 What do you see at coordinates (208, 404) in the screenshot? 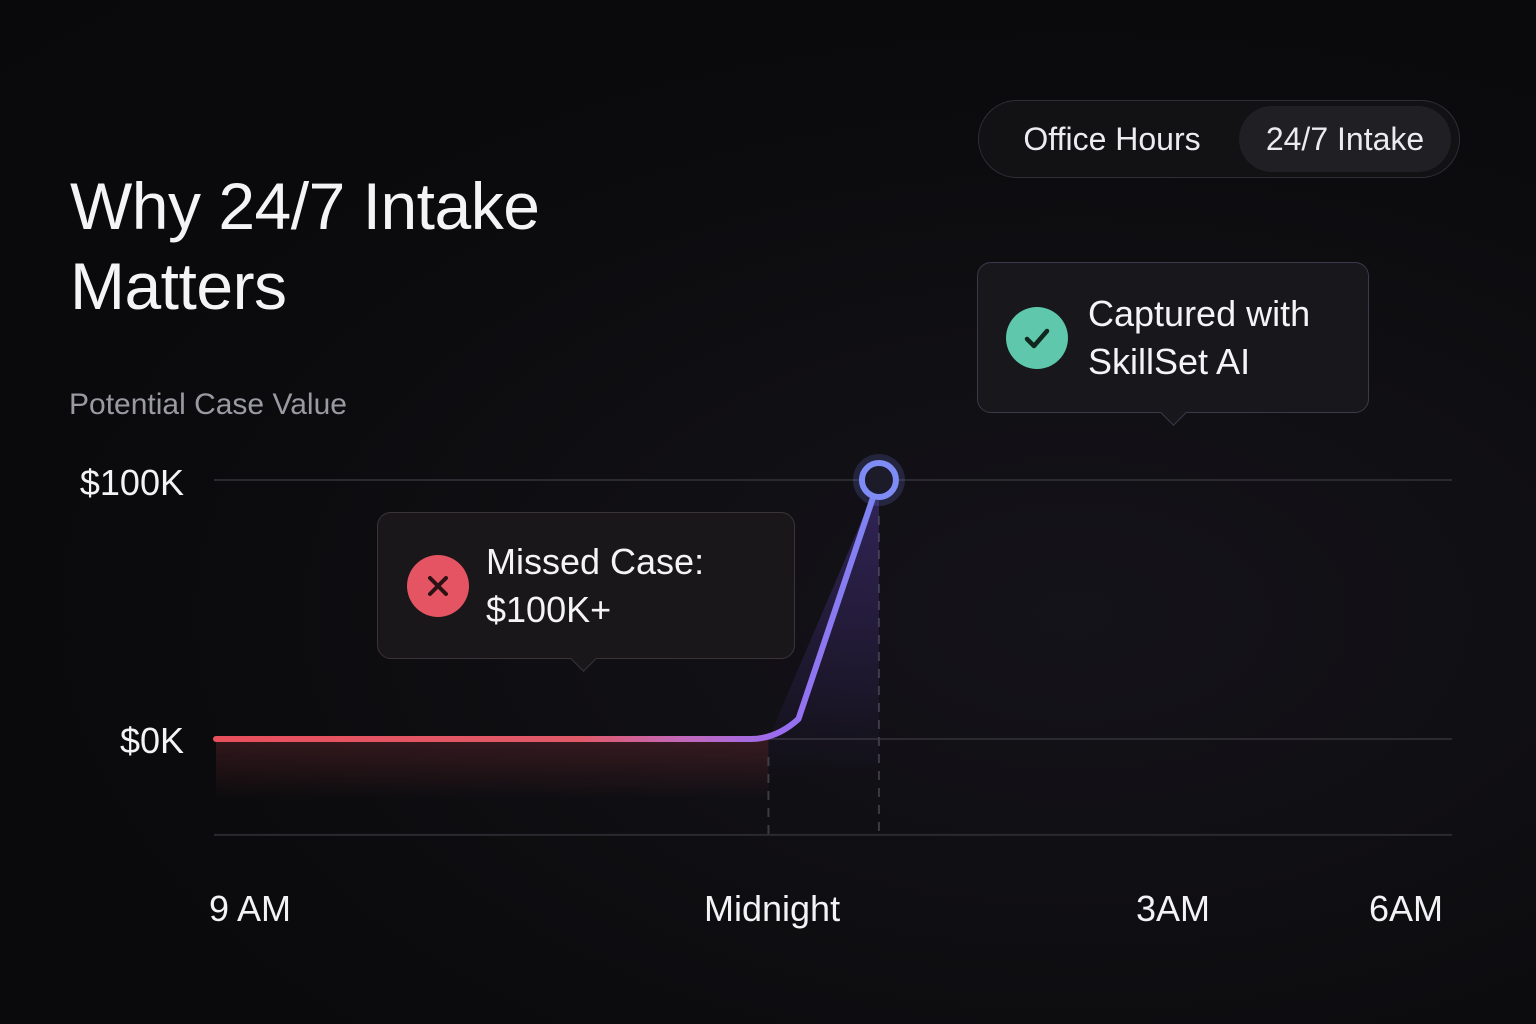
I see `y-axis-title: Potential Case Value` at bounding box center [208, 404].